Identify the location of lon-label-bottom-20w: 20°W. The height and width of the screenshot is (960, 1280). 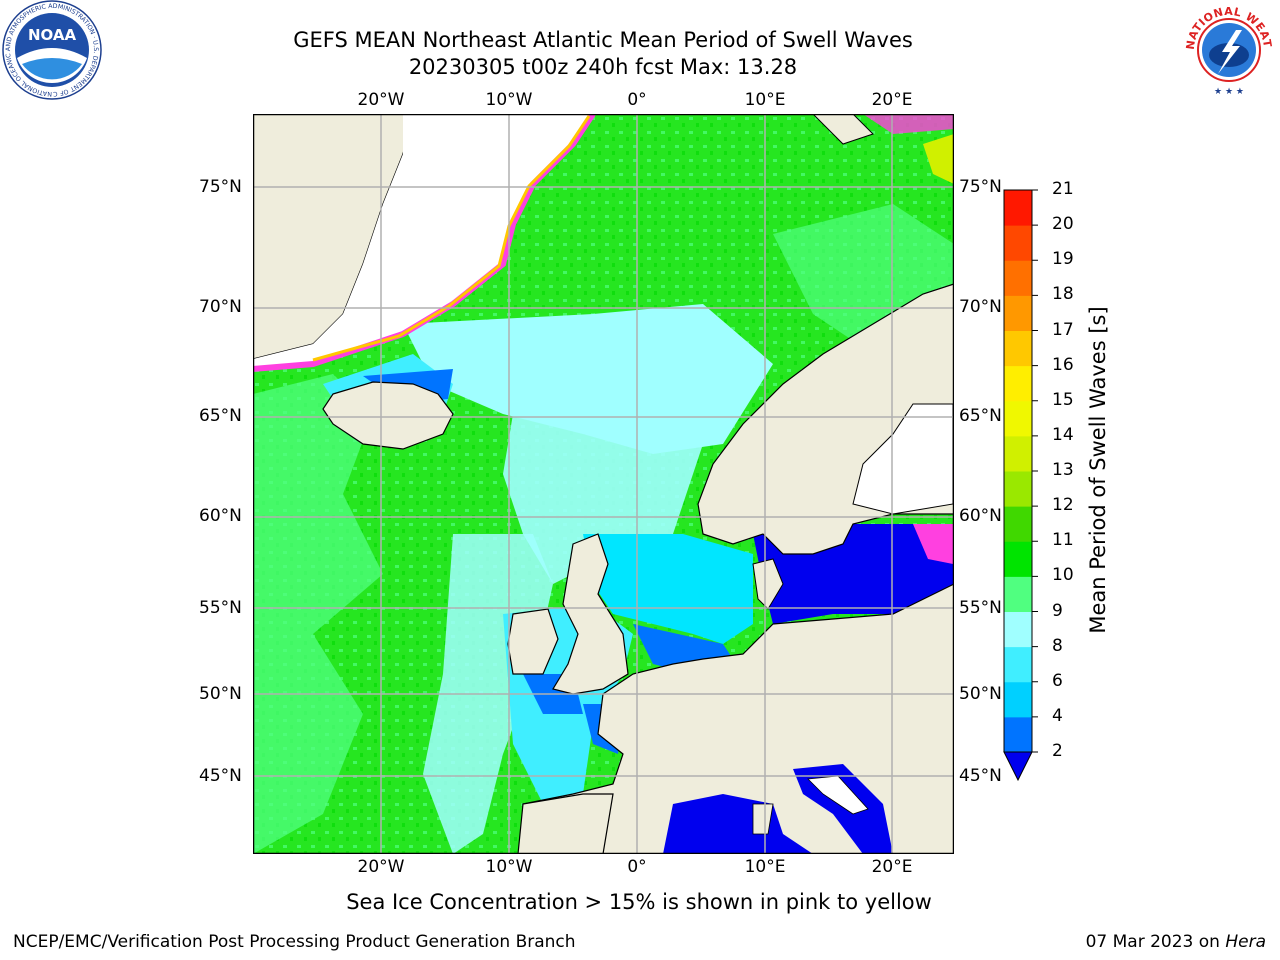
(381, 867).